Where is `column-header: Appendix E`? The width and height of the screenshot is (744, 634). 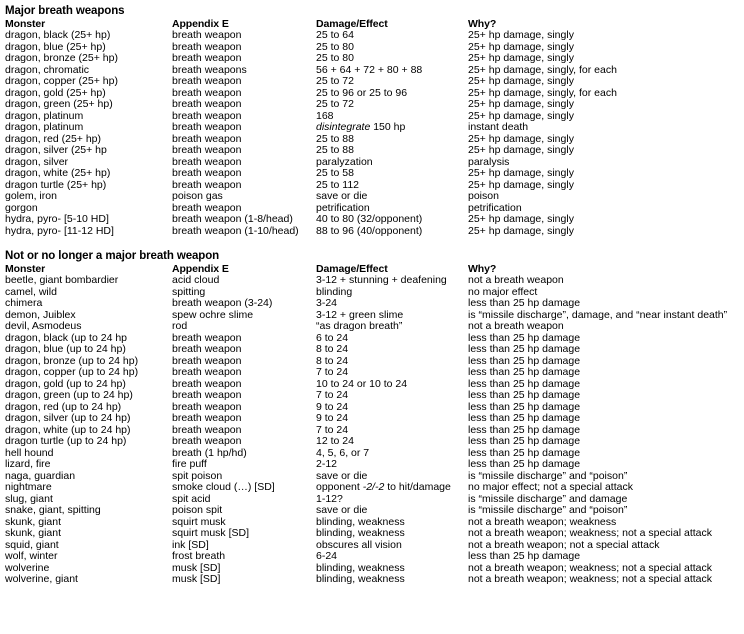
column-header: Appendix E is located at coordinates (200, 269).